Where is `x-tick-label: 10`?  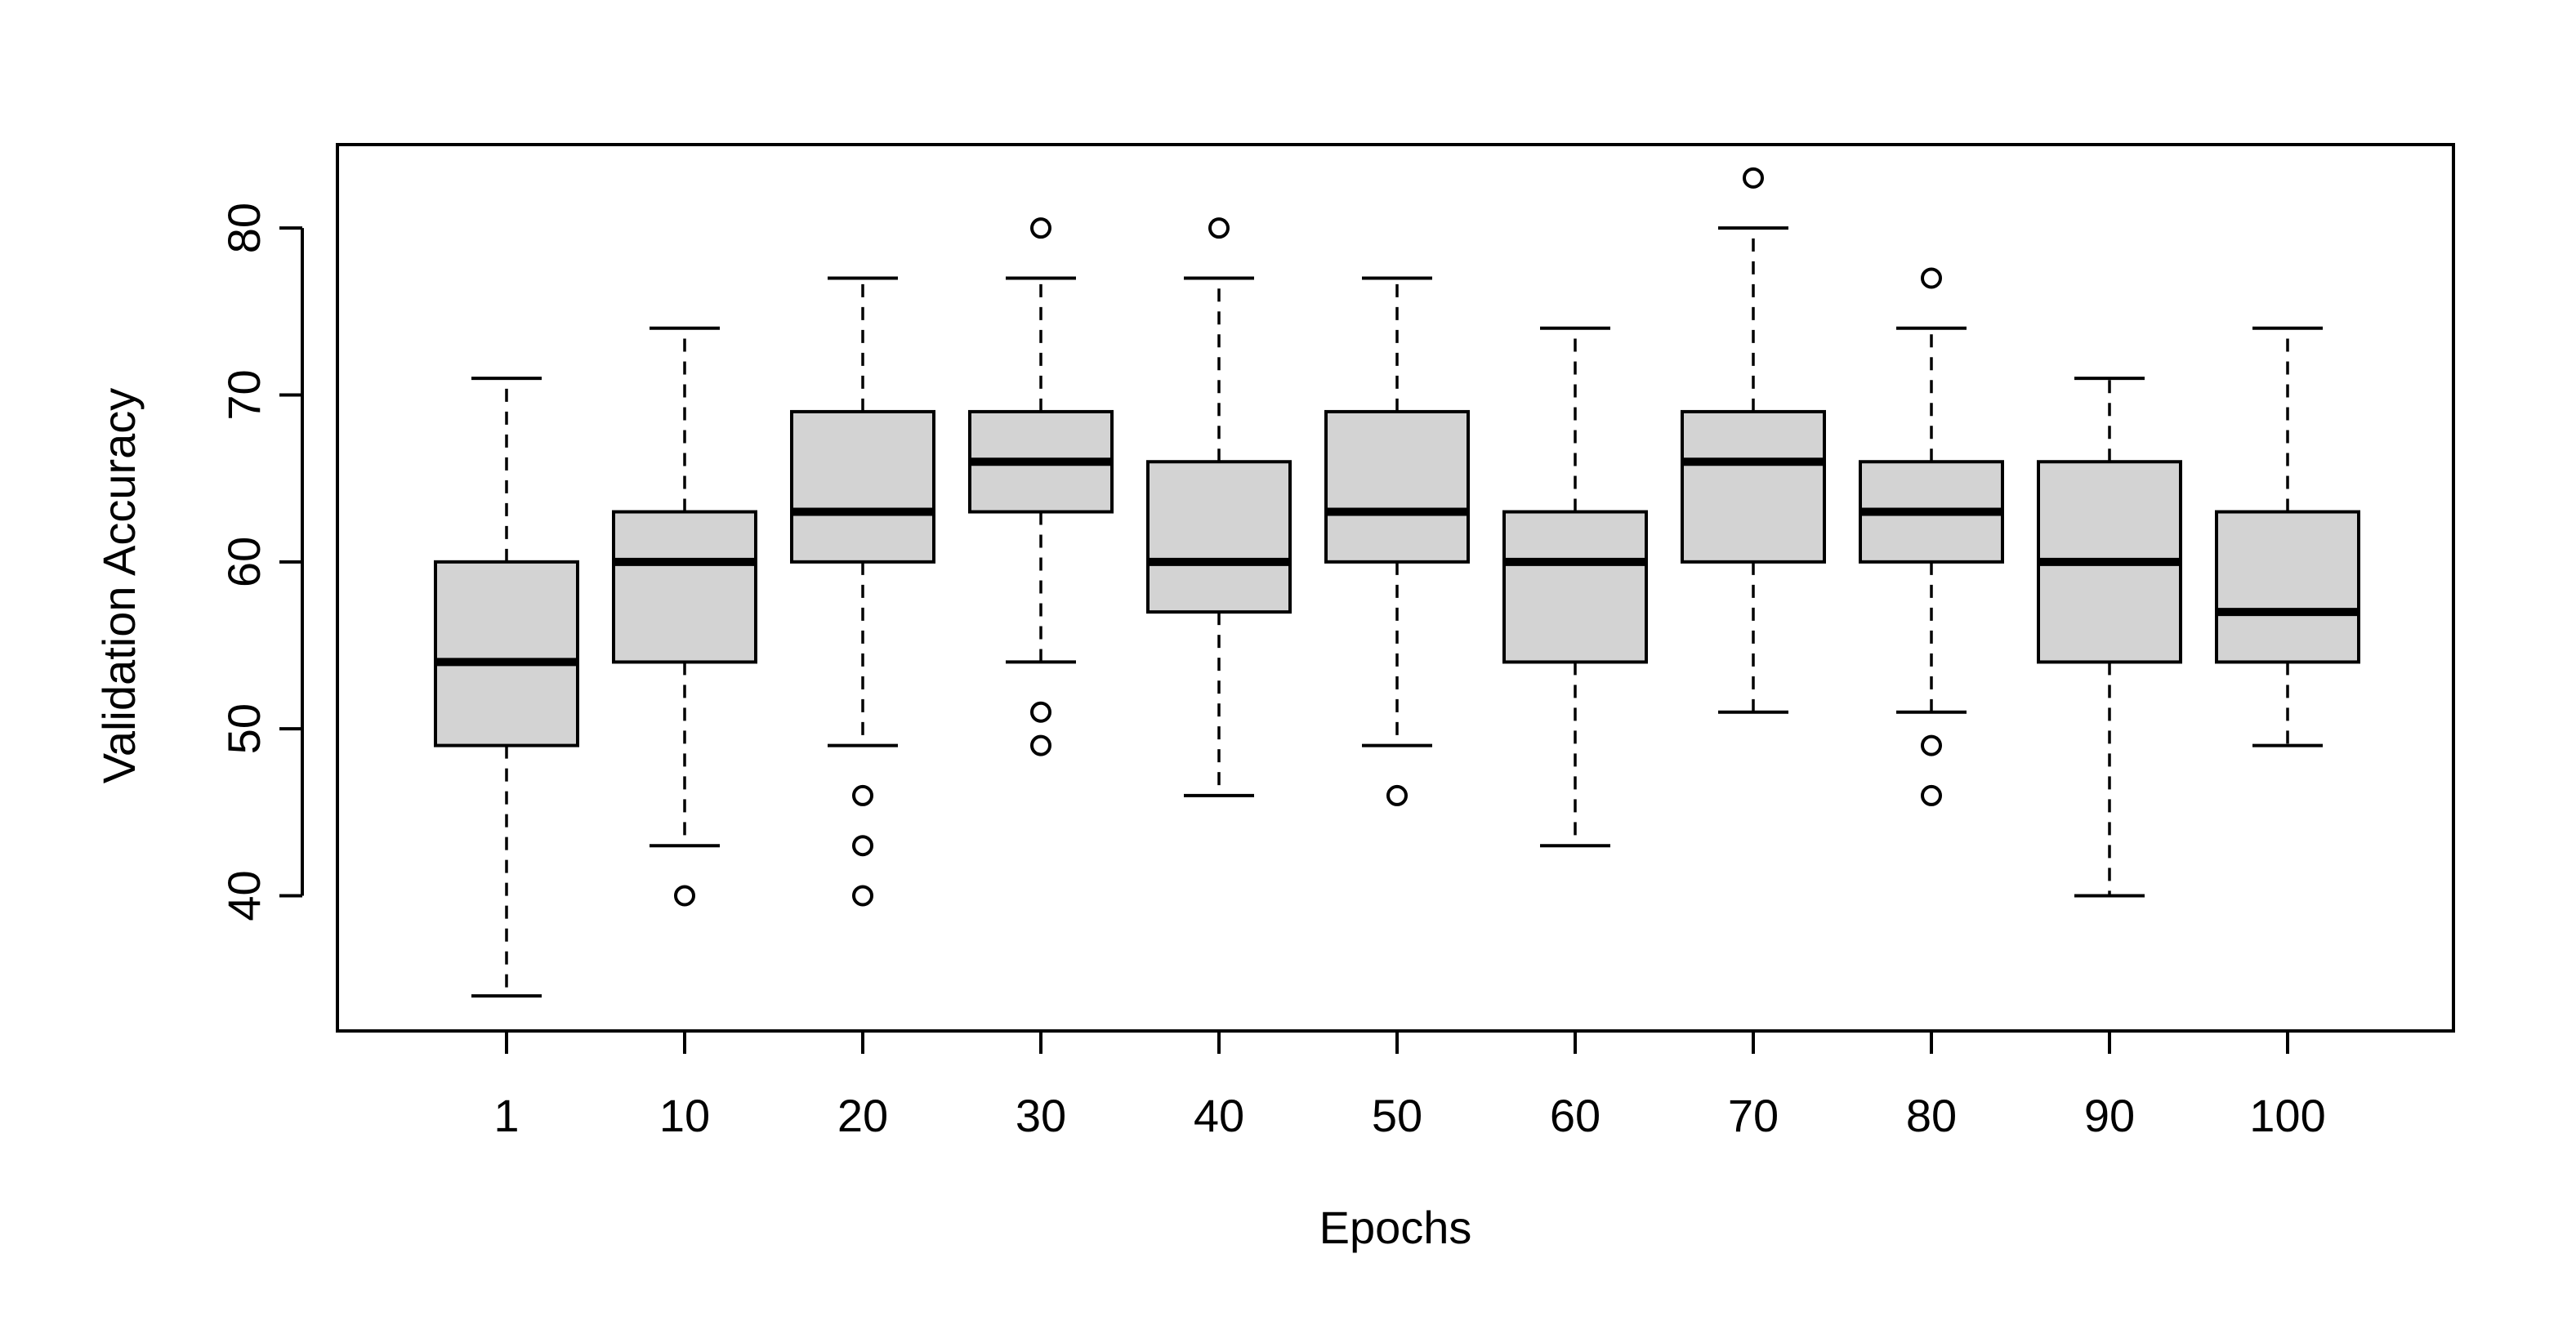 x-tick-label: 10 is located at coordinates (685, 1115).